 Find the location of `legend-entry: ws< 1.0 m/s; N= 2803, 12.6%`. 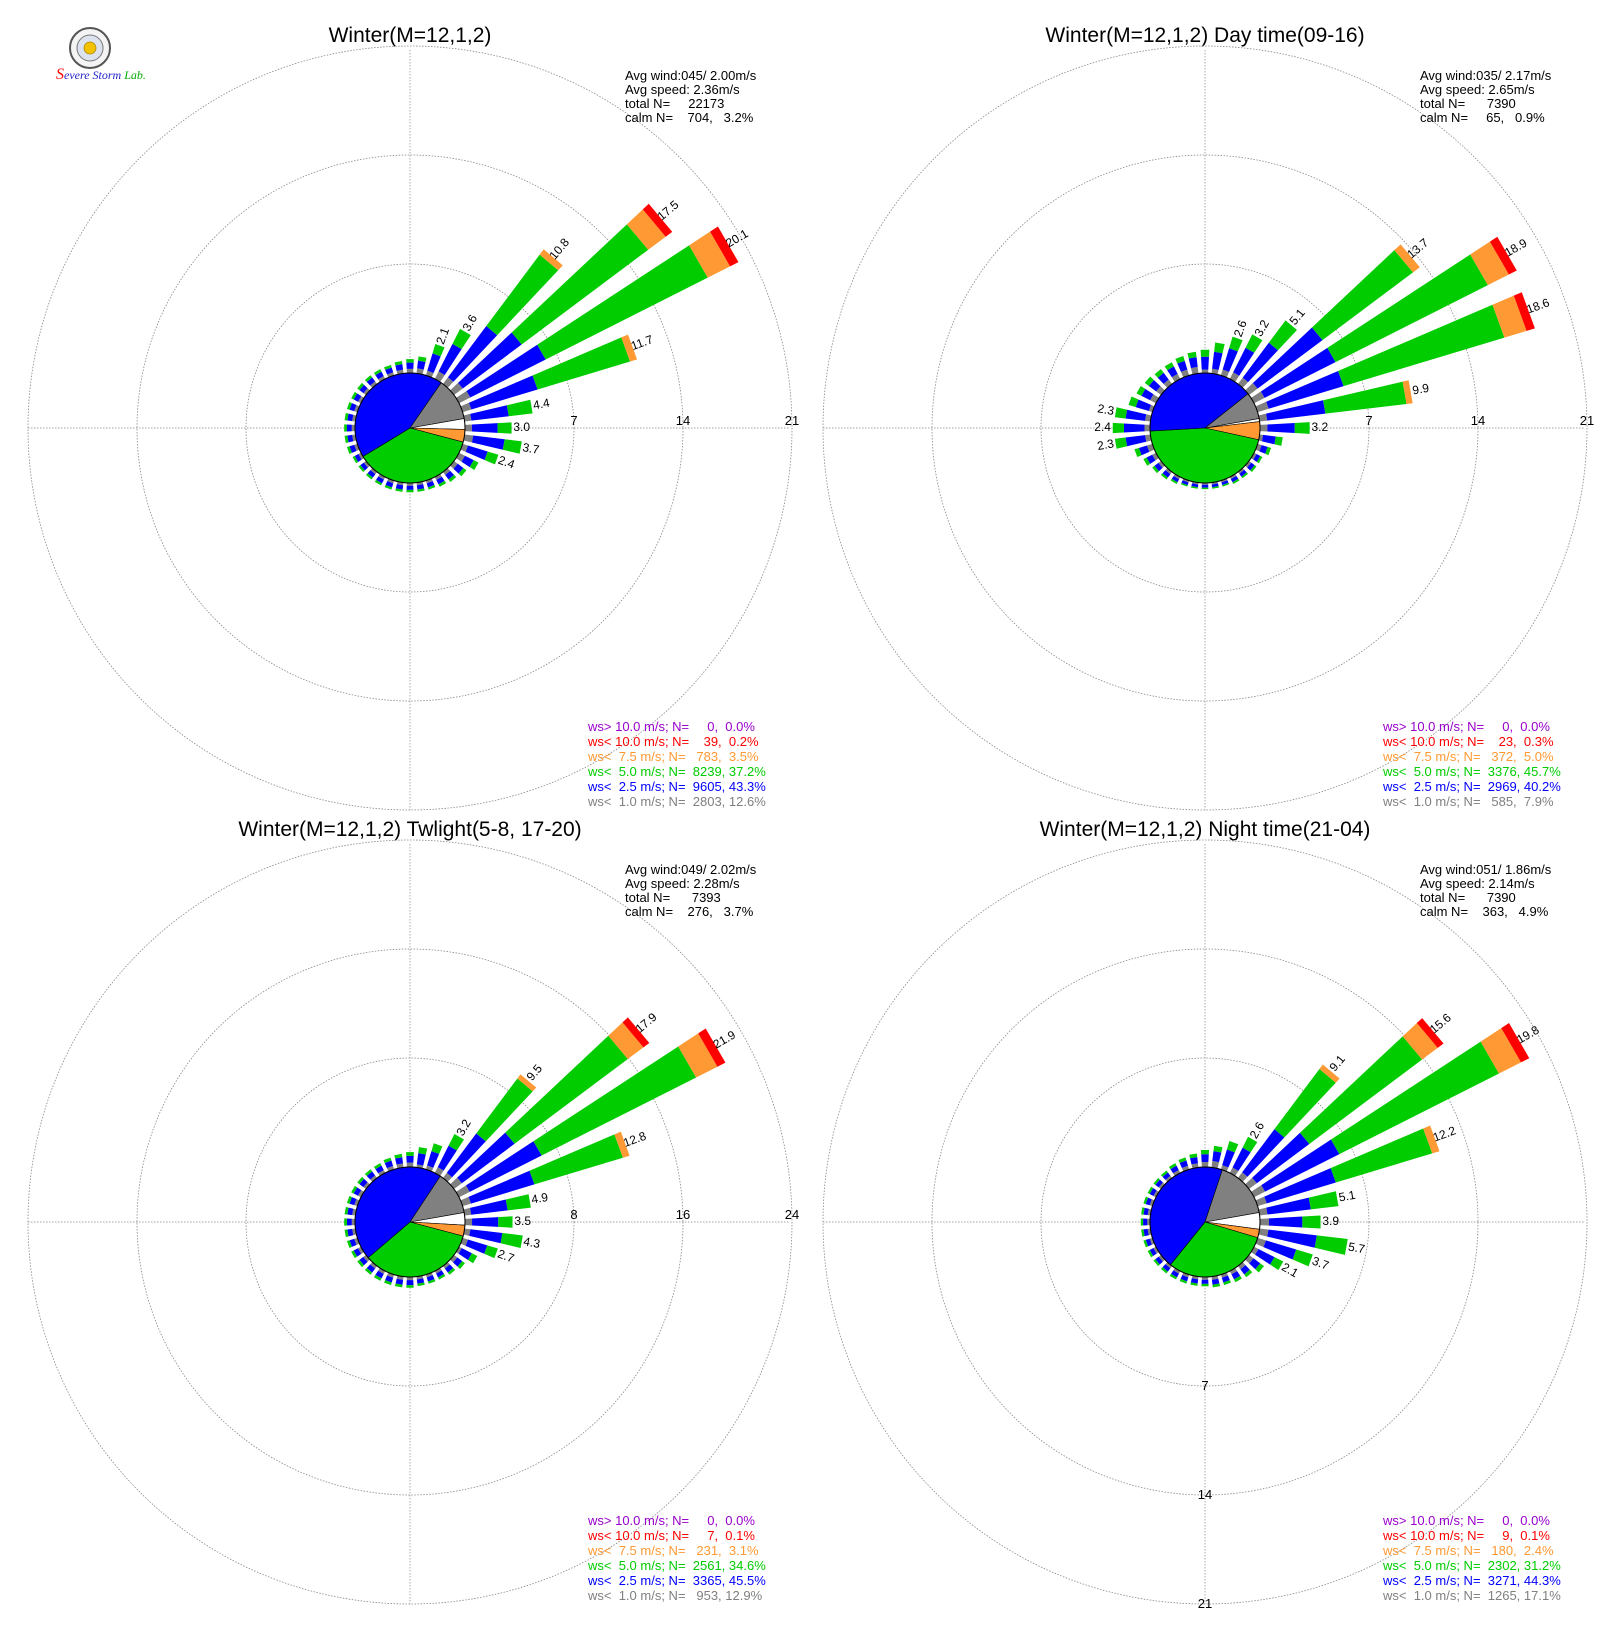

legend-entry: ws< 1.0 m/s; N= 2803, 12.6% is located at coordinates (676, 801).